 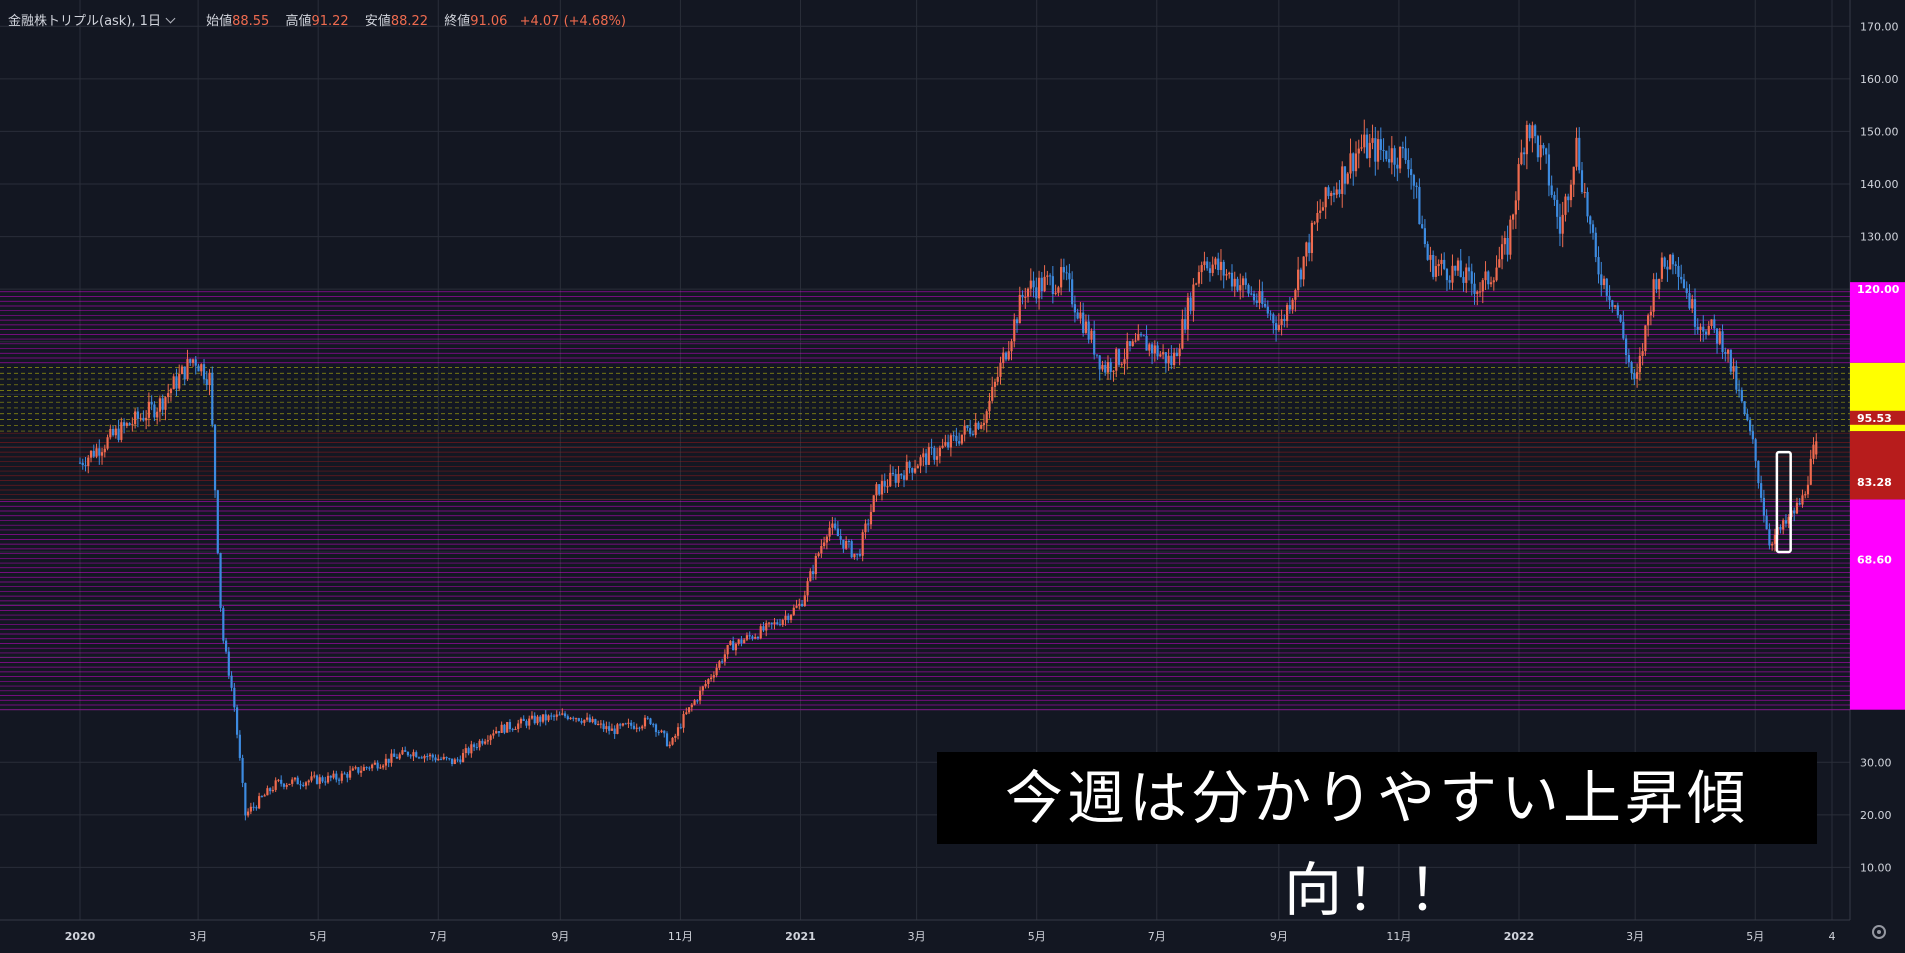 I want to click on open-label: 始値, so click(x=219, y=21).